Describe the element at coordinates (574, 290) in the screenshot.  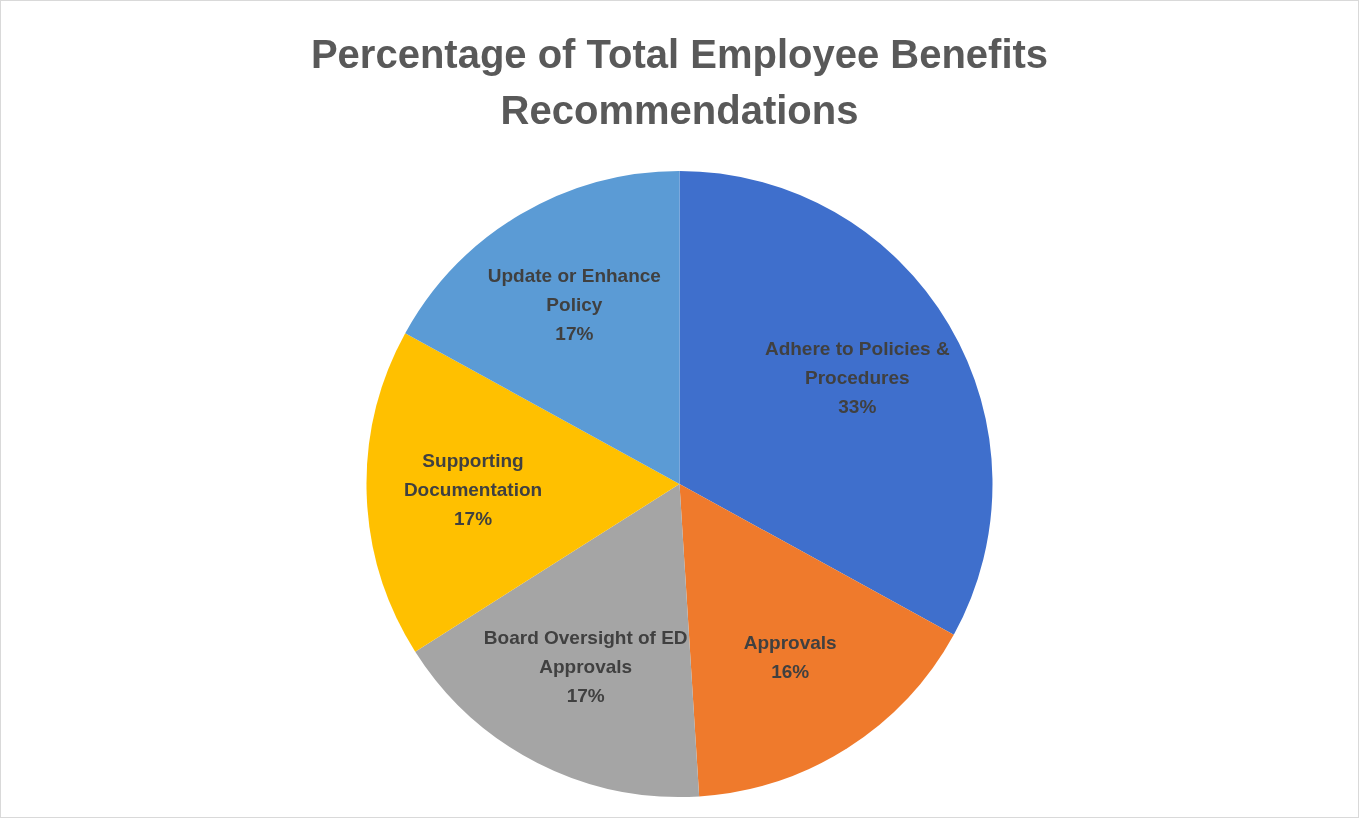
I see `slice-label: Update or Enhance Policy` at that location.